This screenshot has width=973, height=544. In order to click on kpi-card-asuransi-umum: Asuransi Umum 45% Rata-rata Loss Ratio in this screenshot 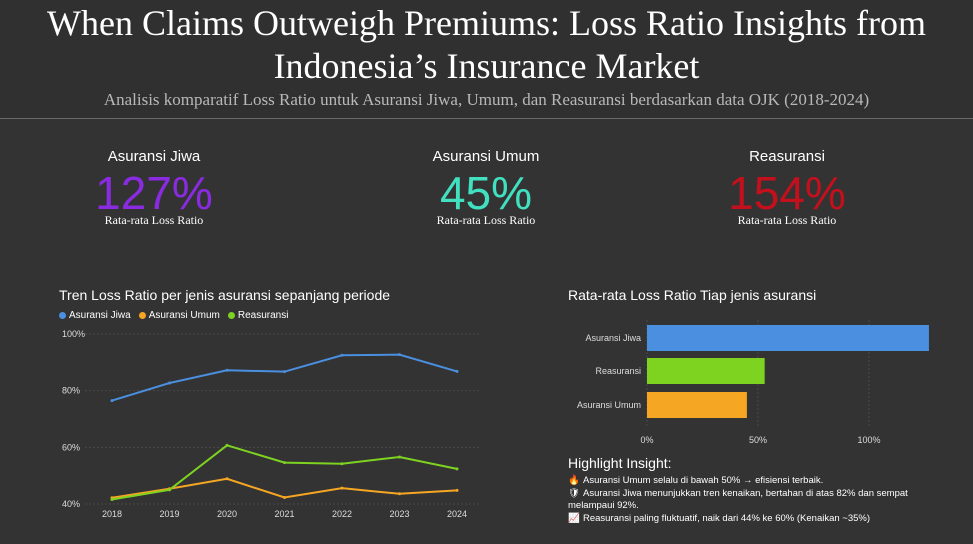, I will do `click(486, 188)`.